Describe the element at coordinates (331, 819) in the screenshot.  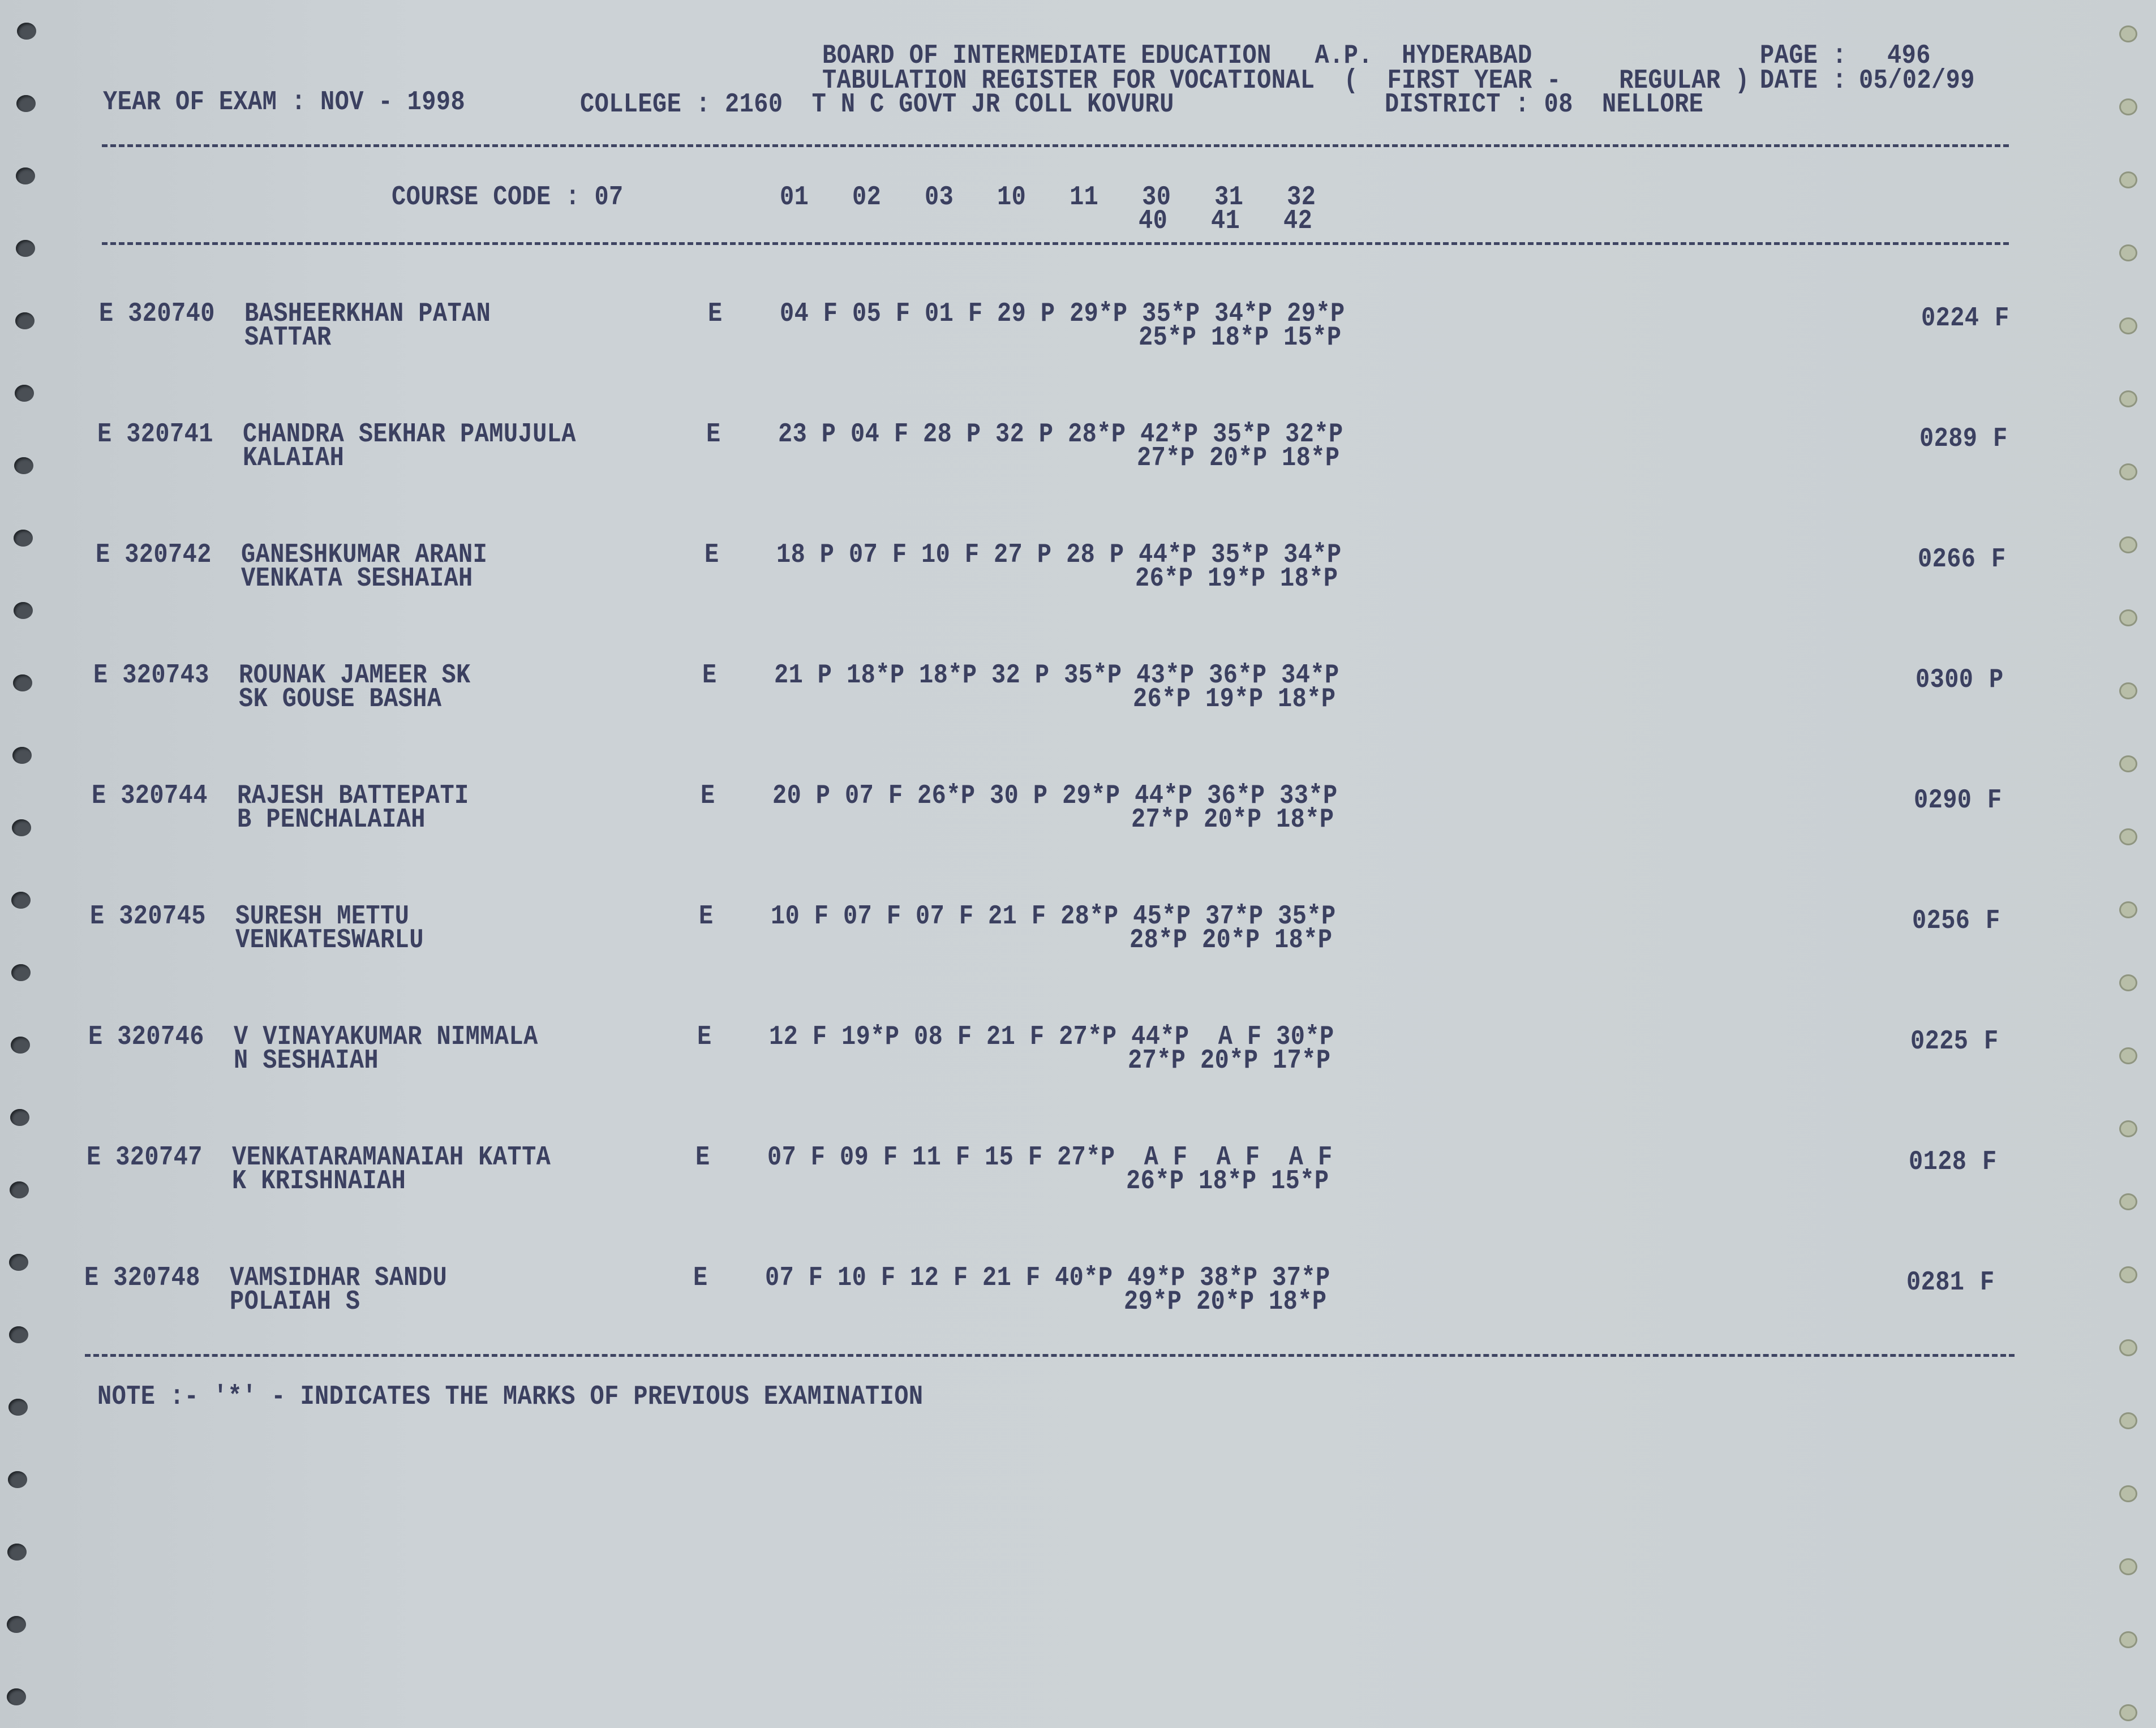
I see `father-name: B PENCHALAIAH` at that location.